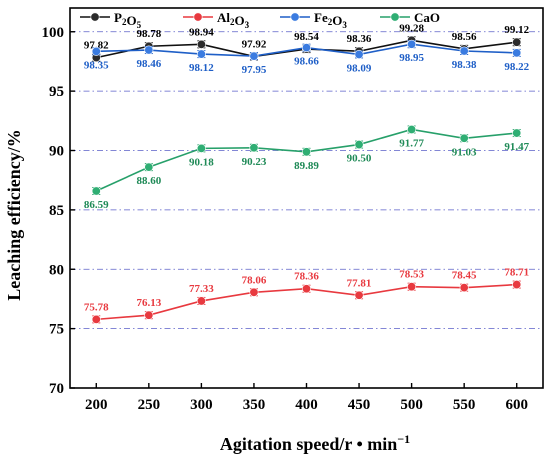 This screenshot has height=464, width=550. What do you see at coordinates (330, 20) in the screenshot?
I see `legend-label: Fe2O3` at bounding box center [330, 20].